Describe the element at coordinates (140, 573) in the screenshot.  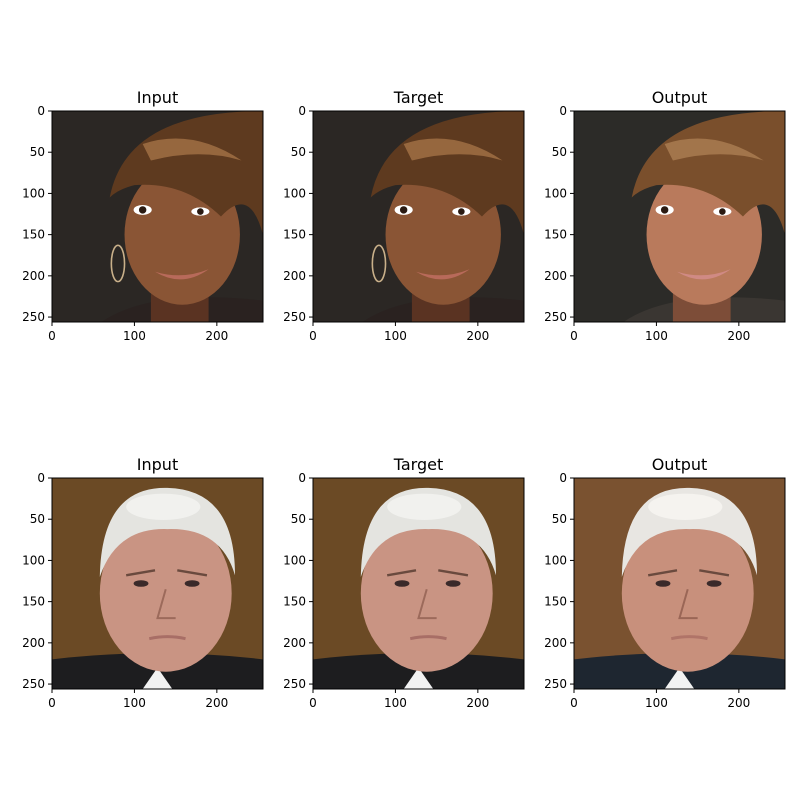
I see `left-brow` at that location.